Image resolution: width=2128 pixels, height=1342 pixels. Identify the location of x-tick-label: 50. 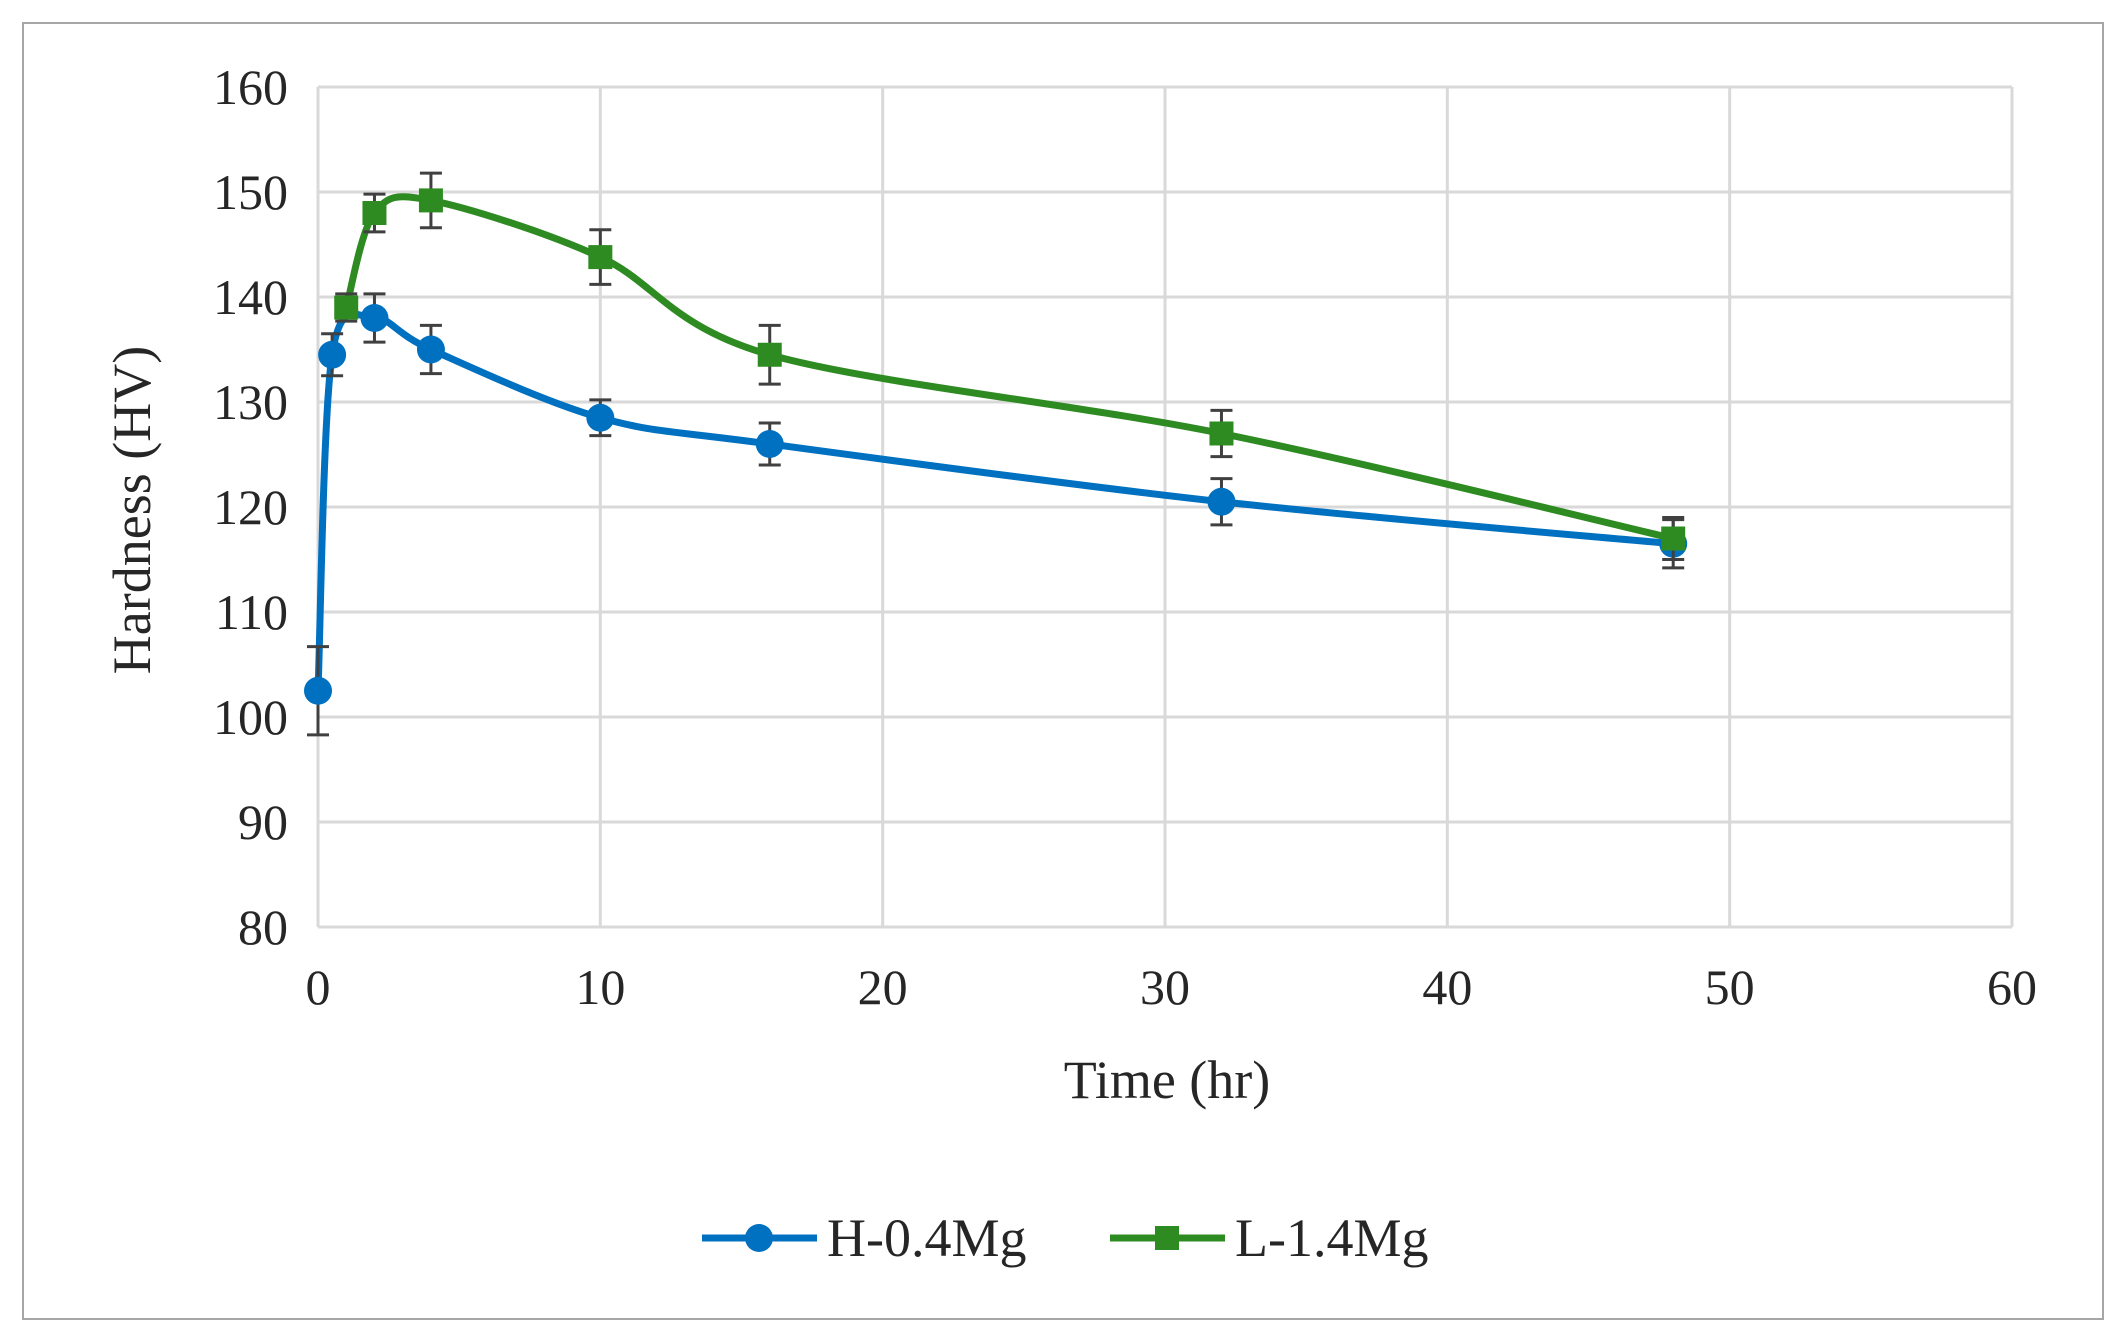
(1730, 987).